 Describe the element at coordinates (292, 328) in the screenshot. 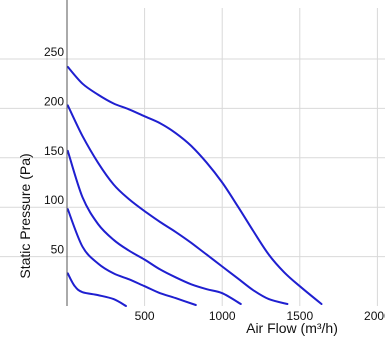

I see `x-axis-label: Air Flow (m³/h)` at that location.